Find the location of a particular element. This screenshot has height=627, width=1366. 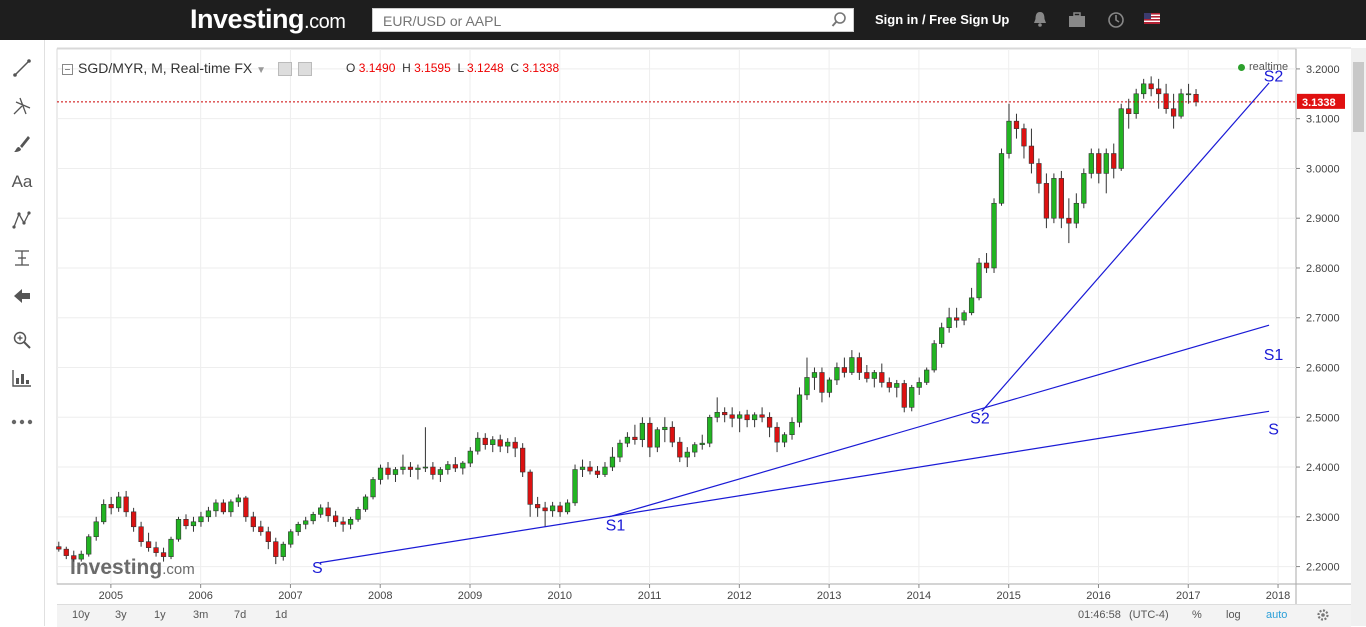

annotation-label: S1 is located at coordinates (1274, 355).